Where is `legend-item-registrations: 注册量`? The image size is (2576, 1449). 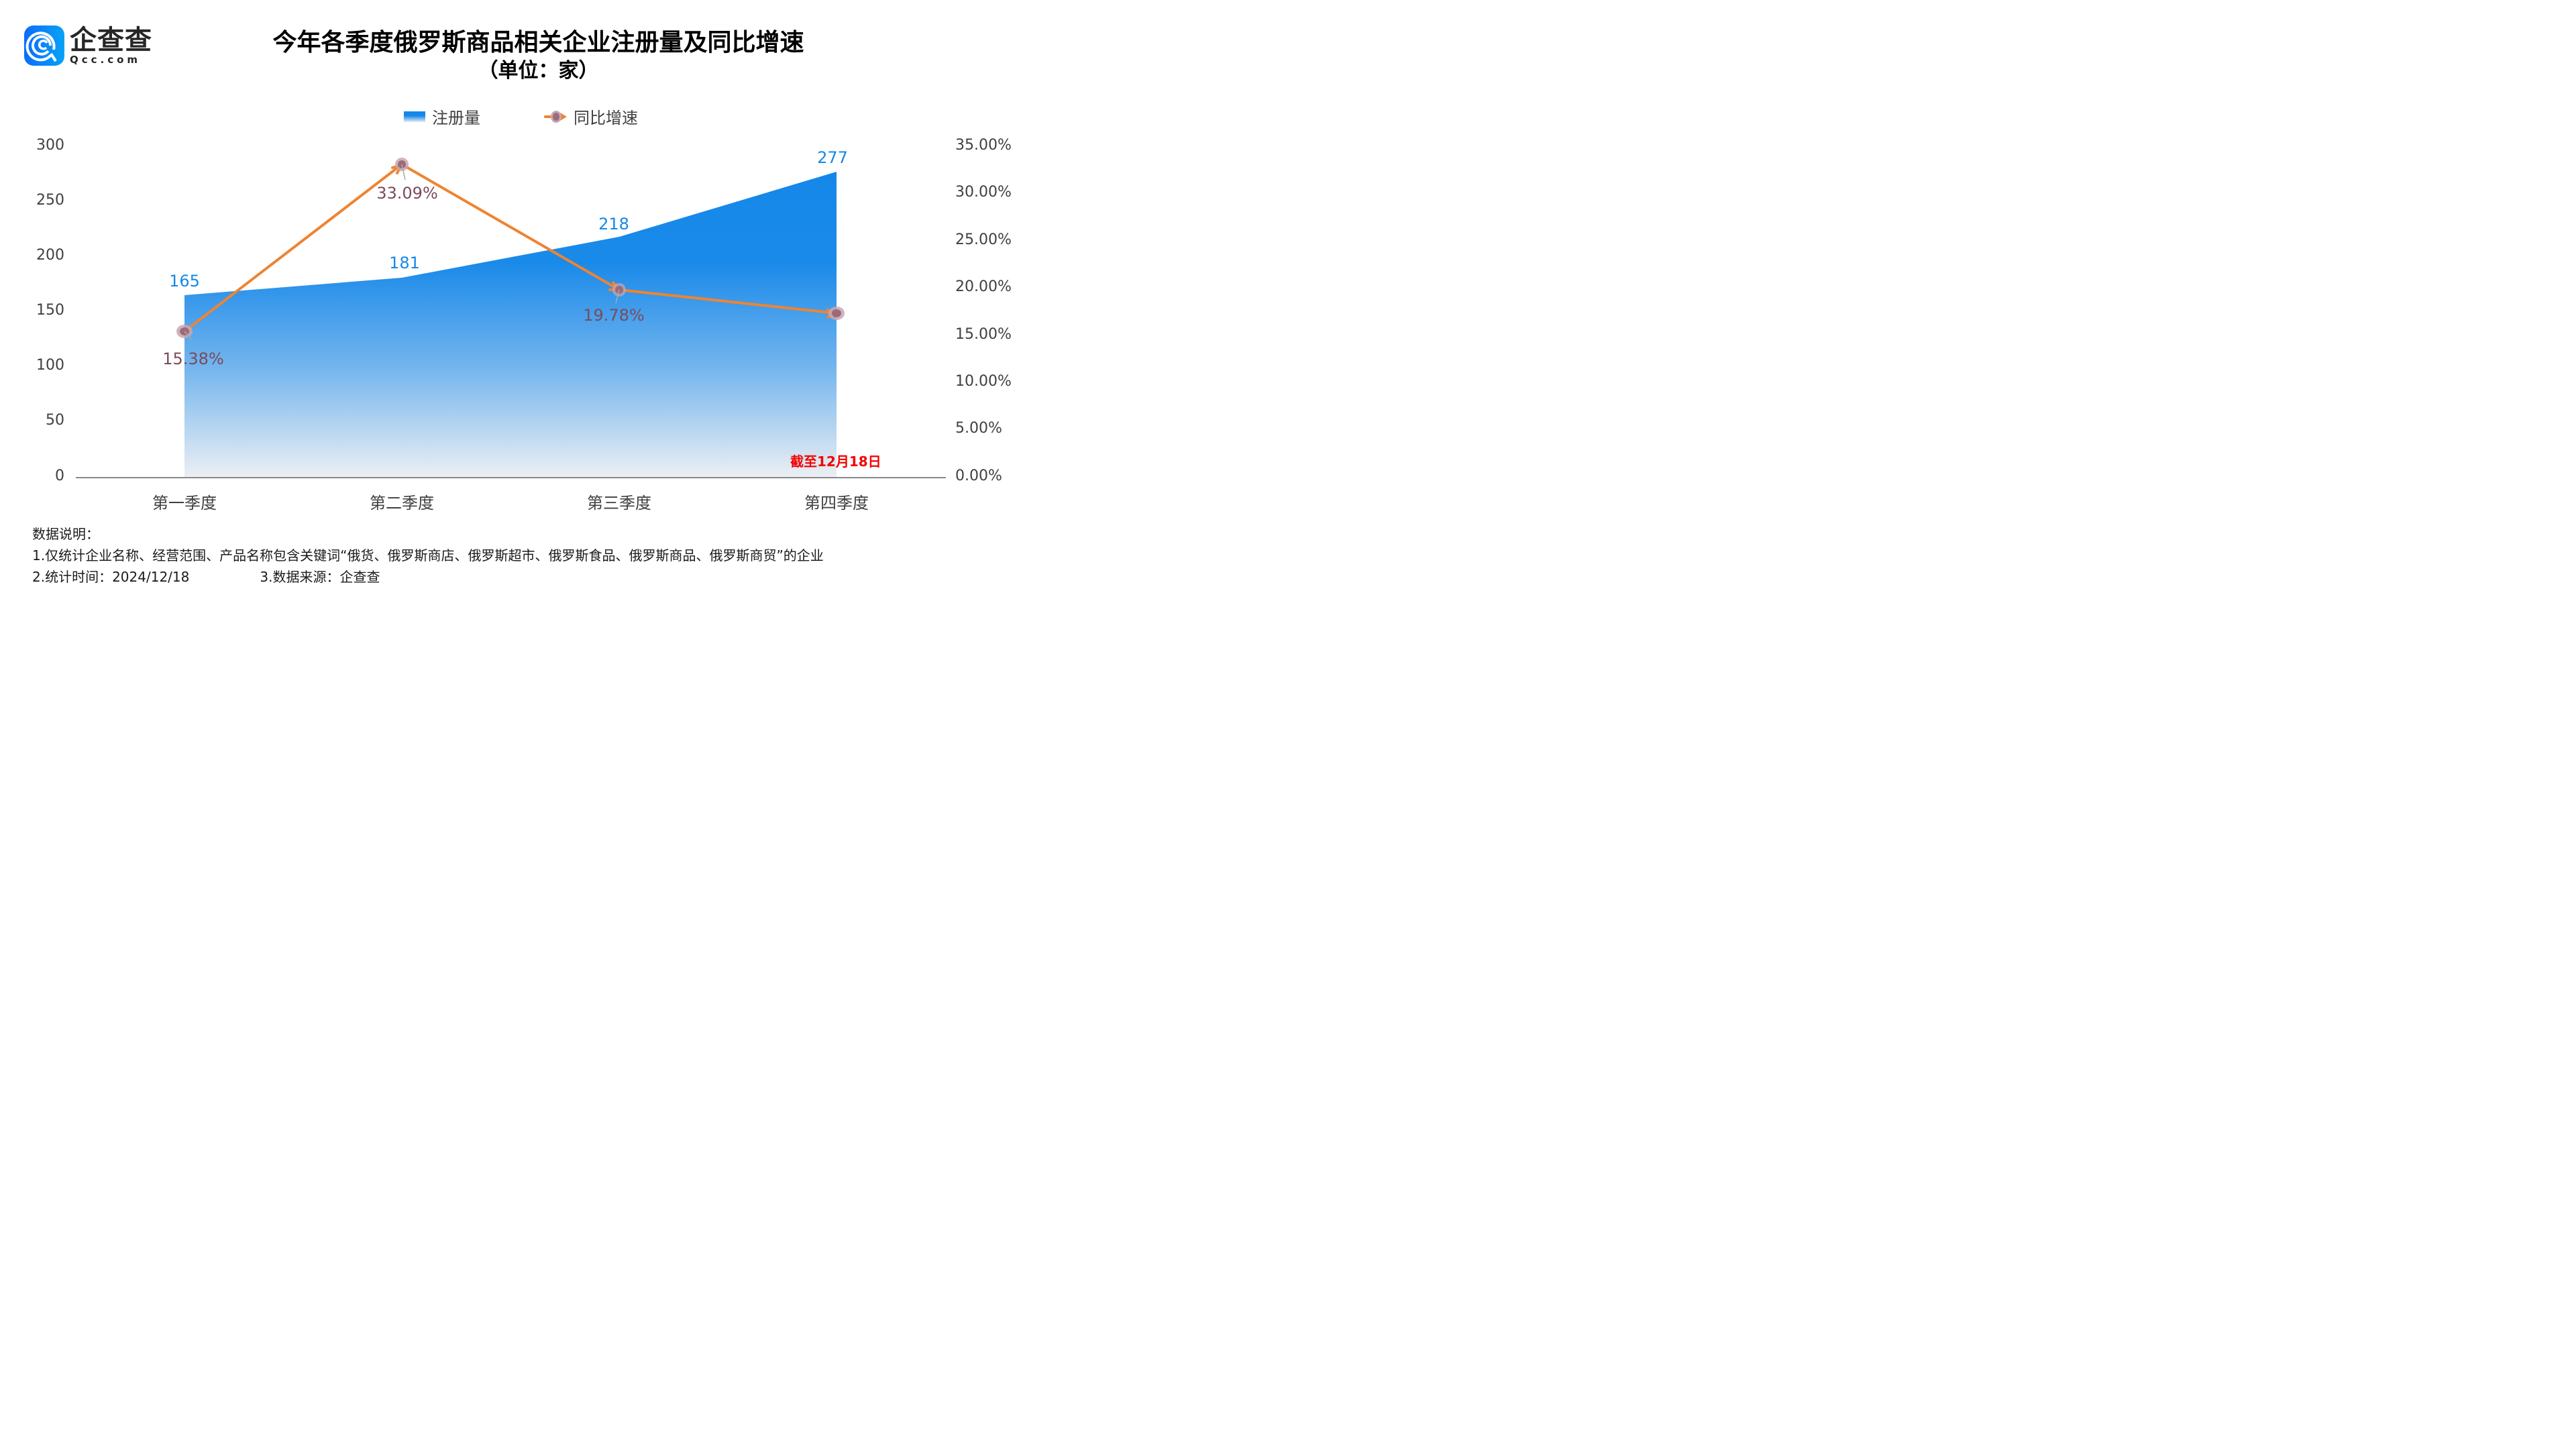
legend-item-registrations: 注册量 is located at coordinates (442, 116).